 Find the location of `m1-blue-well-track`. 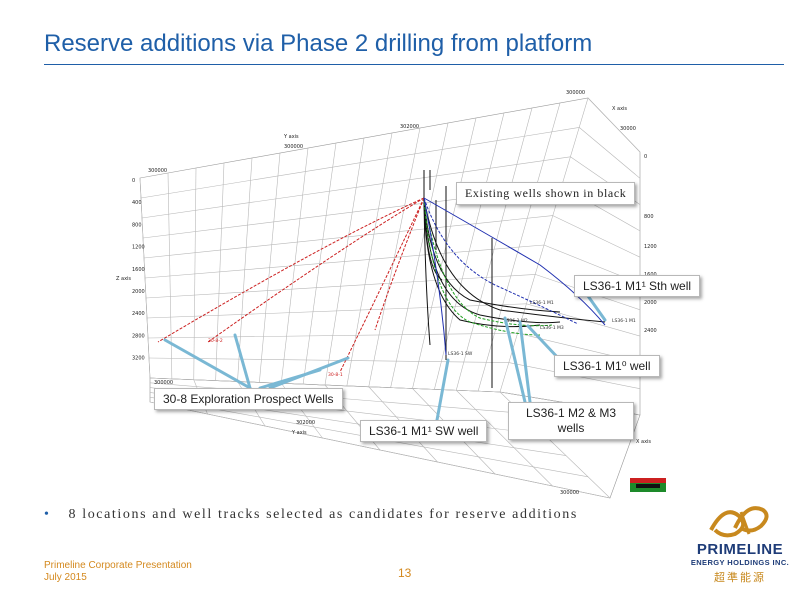

m1-blue-well-track is located at coordinates (501, 261).